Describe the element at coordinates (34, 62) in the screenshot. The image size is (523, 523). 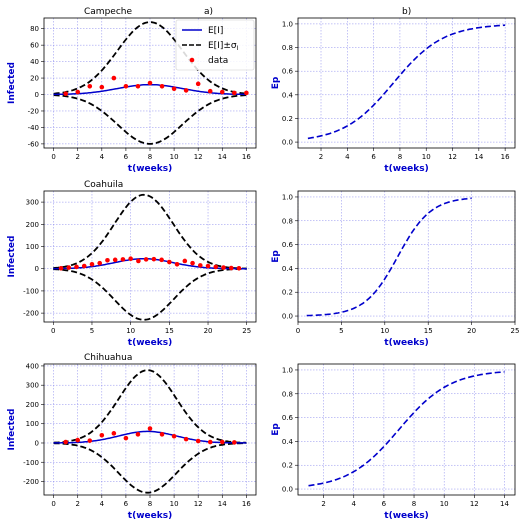
I see `y-tick-label: 40` at that location.